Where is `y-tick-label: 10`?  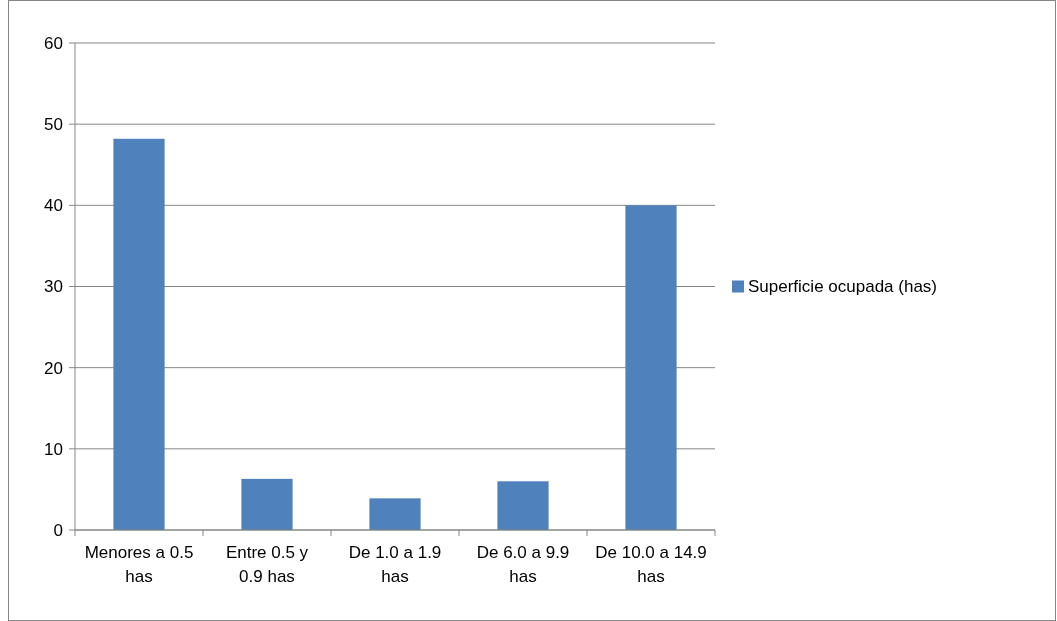
y-tick-label: 10 is located at coordinates (53, 449).